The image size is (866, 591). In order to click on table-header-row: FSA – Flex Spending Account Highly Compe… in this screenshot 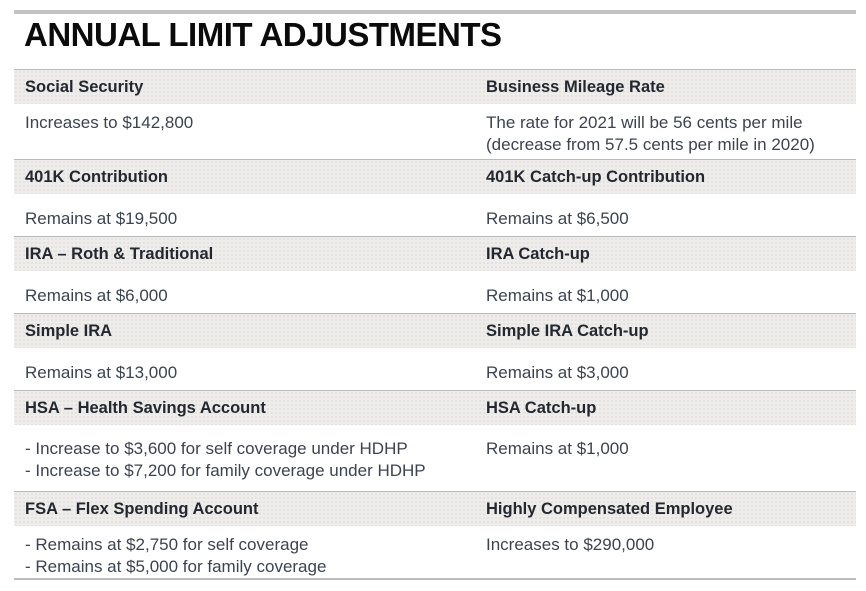, I will do `click(435, 508)`.